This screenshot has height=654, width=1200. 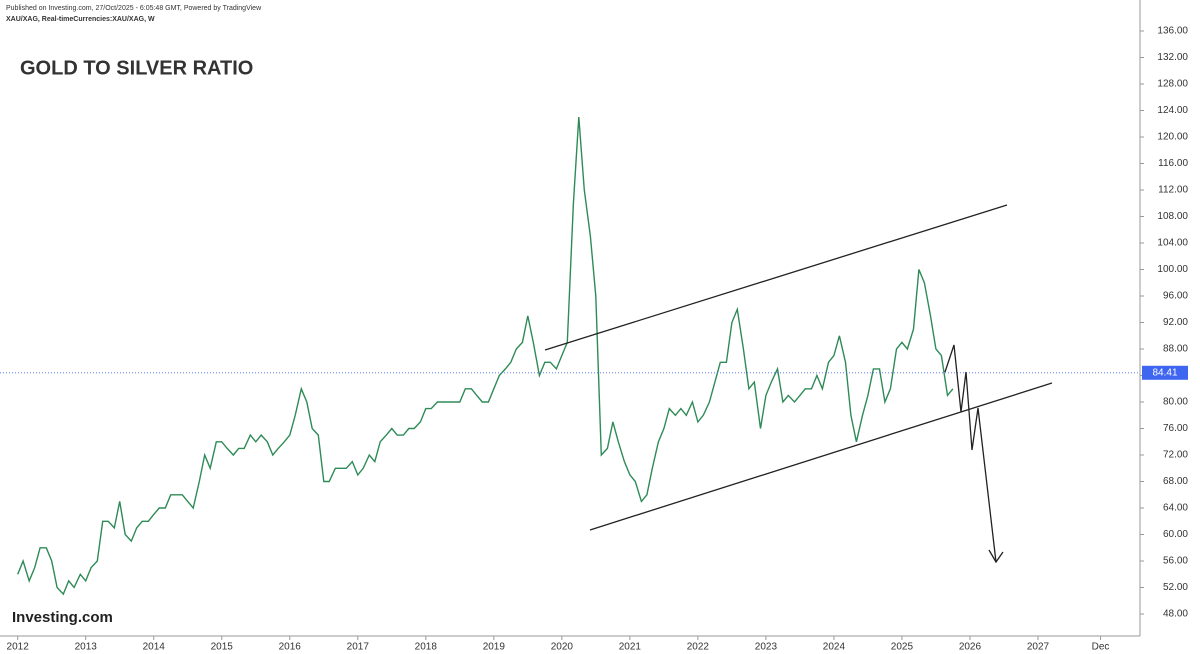 What do you see at coordinates (1175, 561) in the screenshot?
I see `y-tick-label: 56.00` at bounding box center [1175, 561].